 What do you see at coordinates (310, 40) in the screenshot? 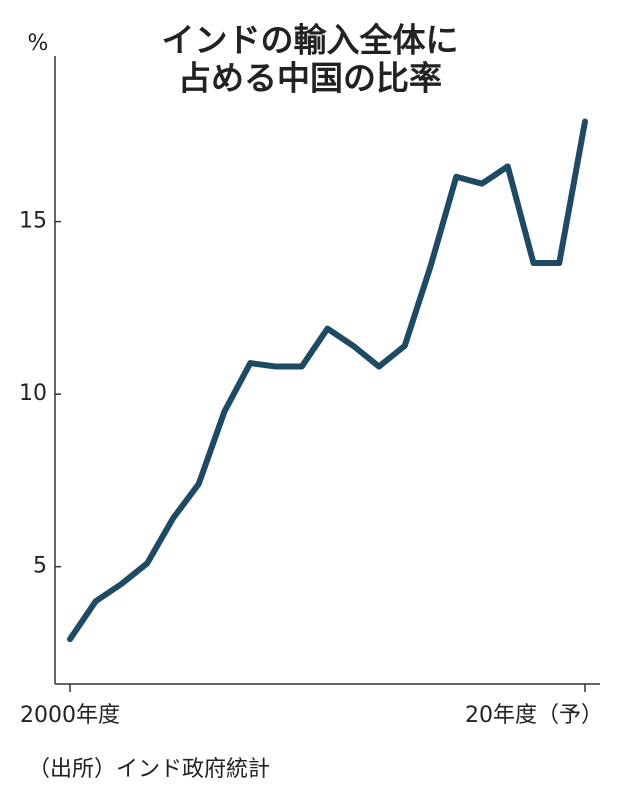
I see `chart-title: インドの輸入全体に` at bounding box center [310, 40].